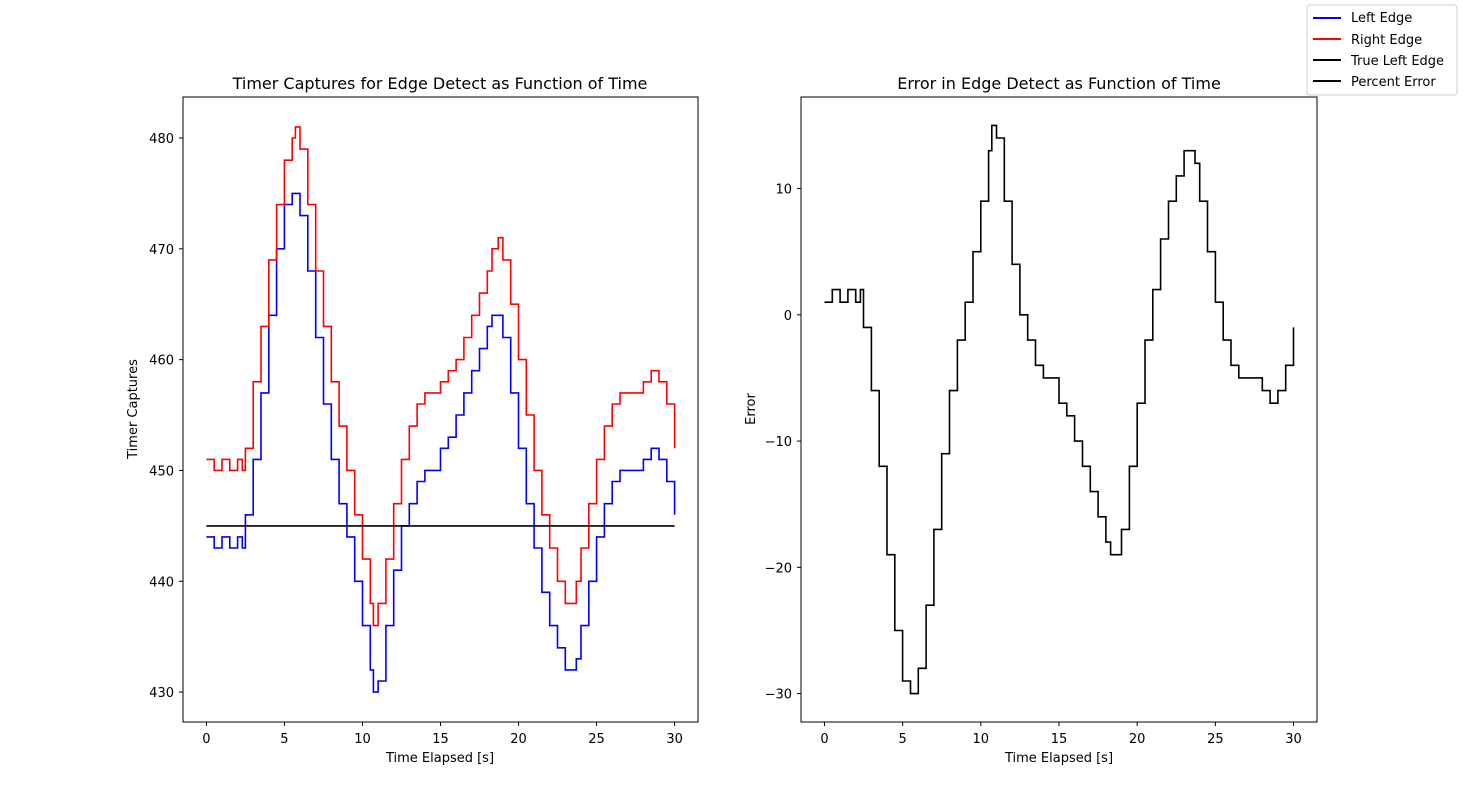 Image resolution: width=1463 pixels, height=811 pixels. Describe the element at coordinates (1215, 739) in the screenshot. I see `right-x-tick-label: 25` at that location.